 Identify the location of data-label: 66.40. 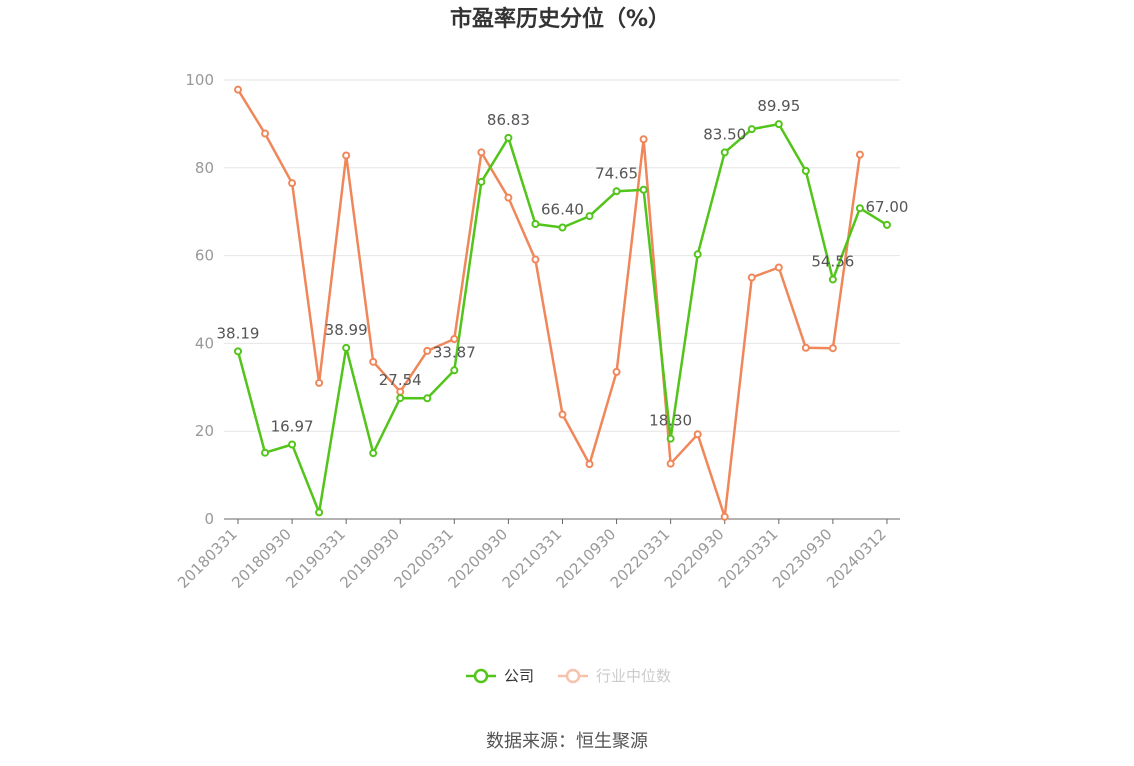
(562, 210).